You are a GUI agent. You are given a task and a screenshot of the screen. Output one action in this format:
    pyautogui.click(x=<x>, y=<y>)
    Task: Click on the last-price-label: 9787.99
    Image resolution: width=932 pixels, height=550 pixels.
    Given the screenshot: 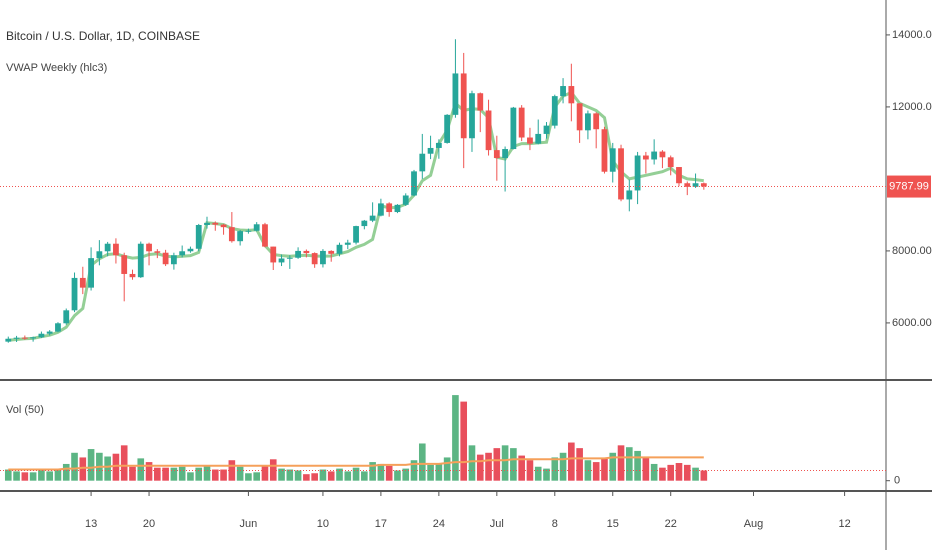 What is the action you would take?
    pyautogui.click(x=909, y=186)
    